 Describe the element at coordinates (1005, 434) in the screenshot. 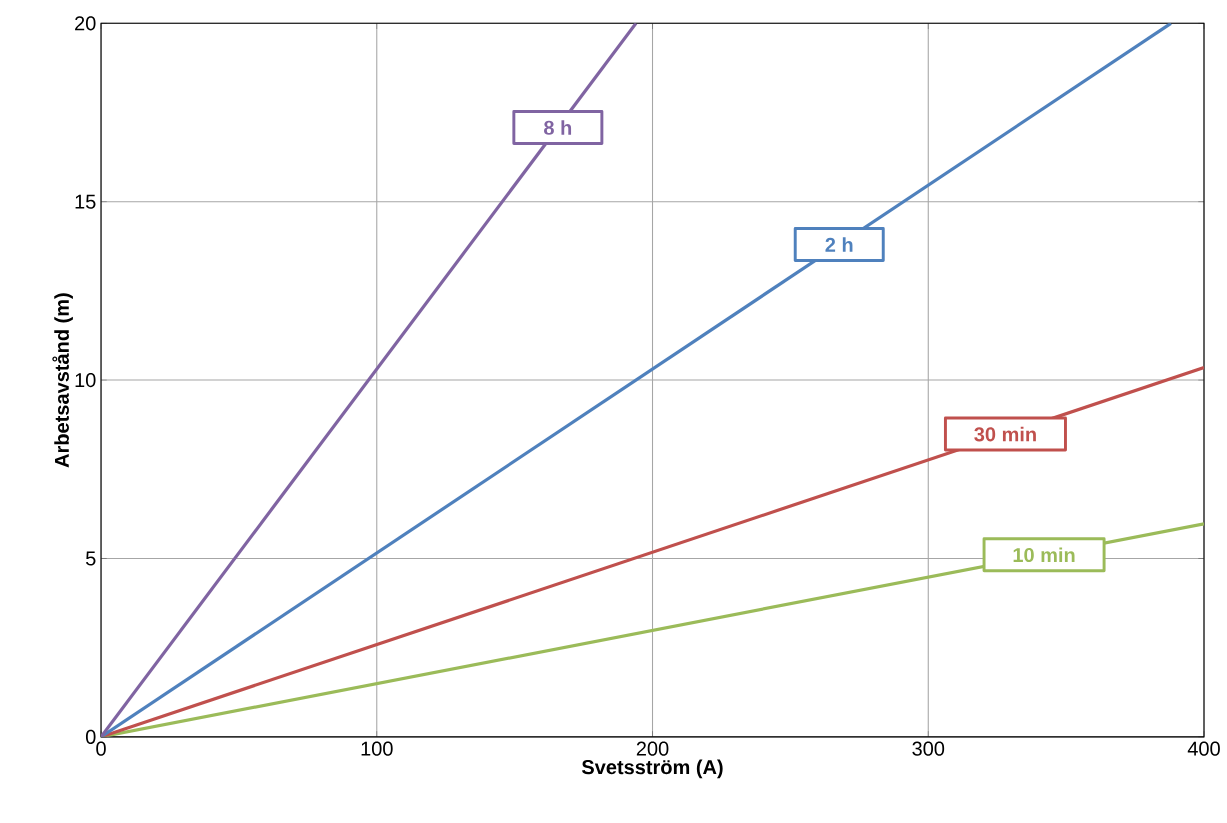

I see `series-label: 30 min` at that location.